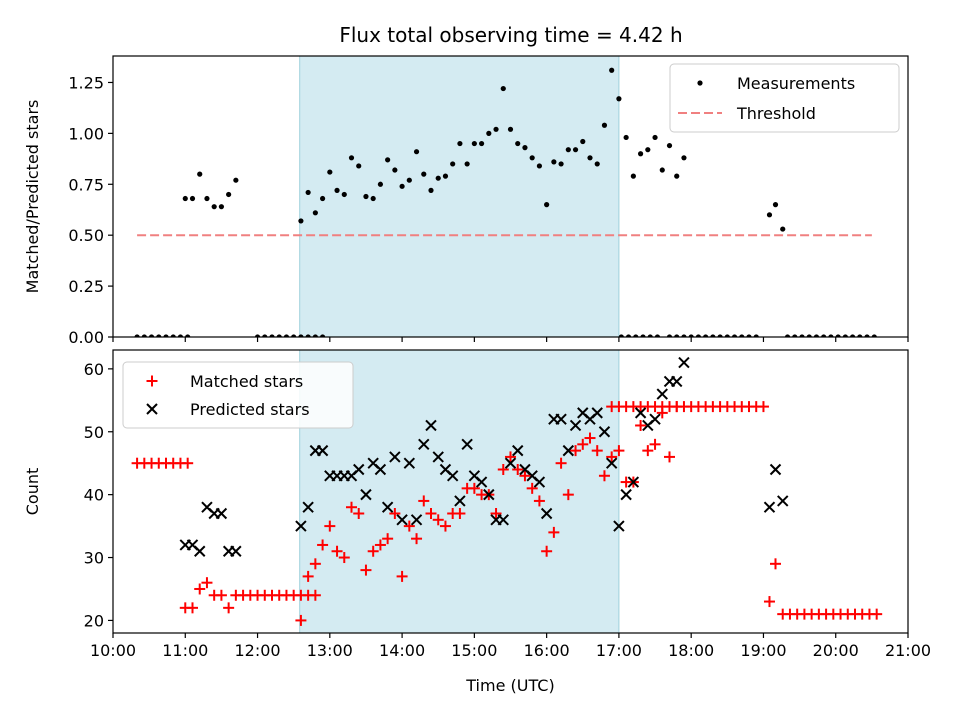 This screenshot has height=720, width=960. What do you see at coordinates (908, 650) in the screenshot?
I see `x-tick-label: 21:00` at bounding box center [908, 650].